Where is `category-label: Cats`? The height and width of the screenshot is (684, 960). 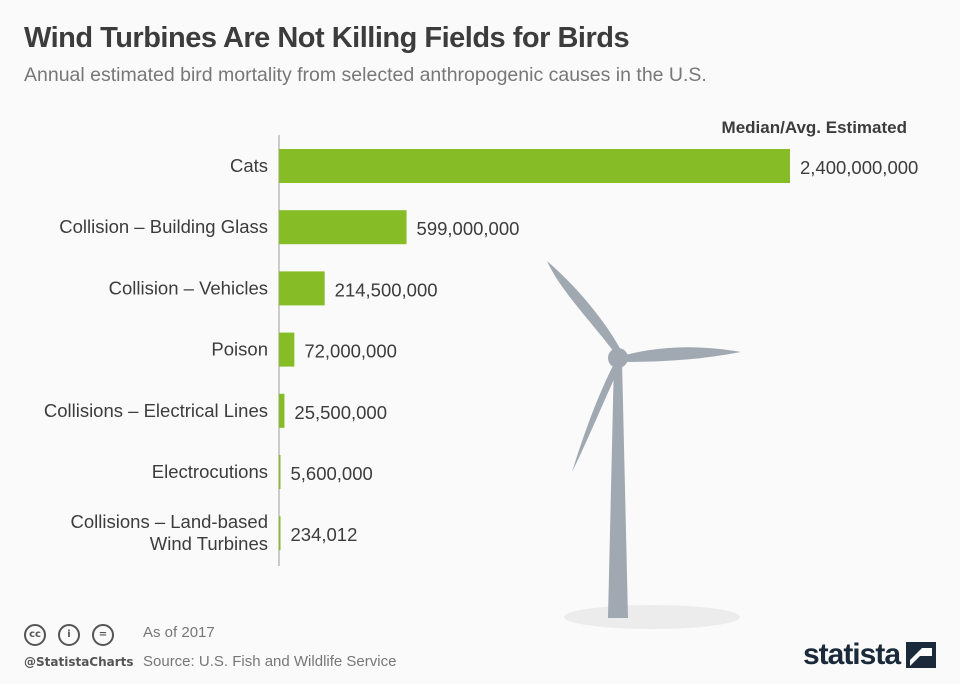
category-label: Cats is located at coordinates (249, 165).